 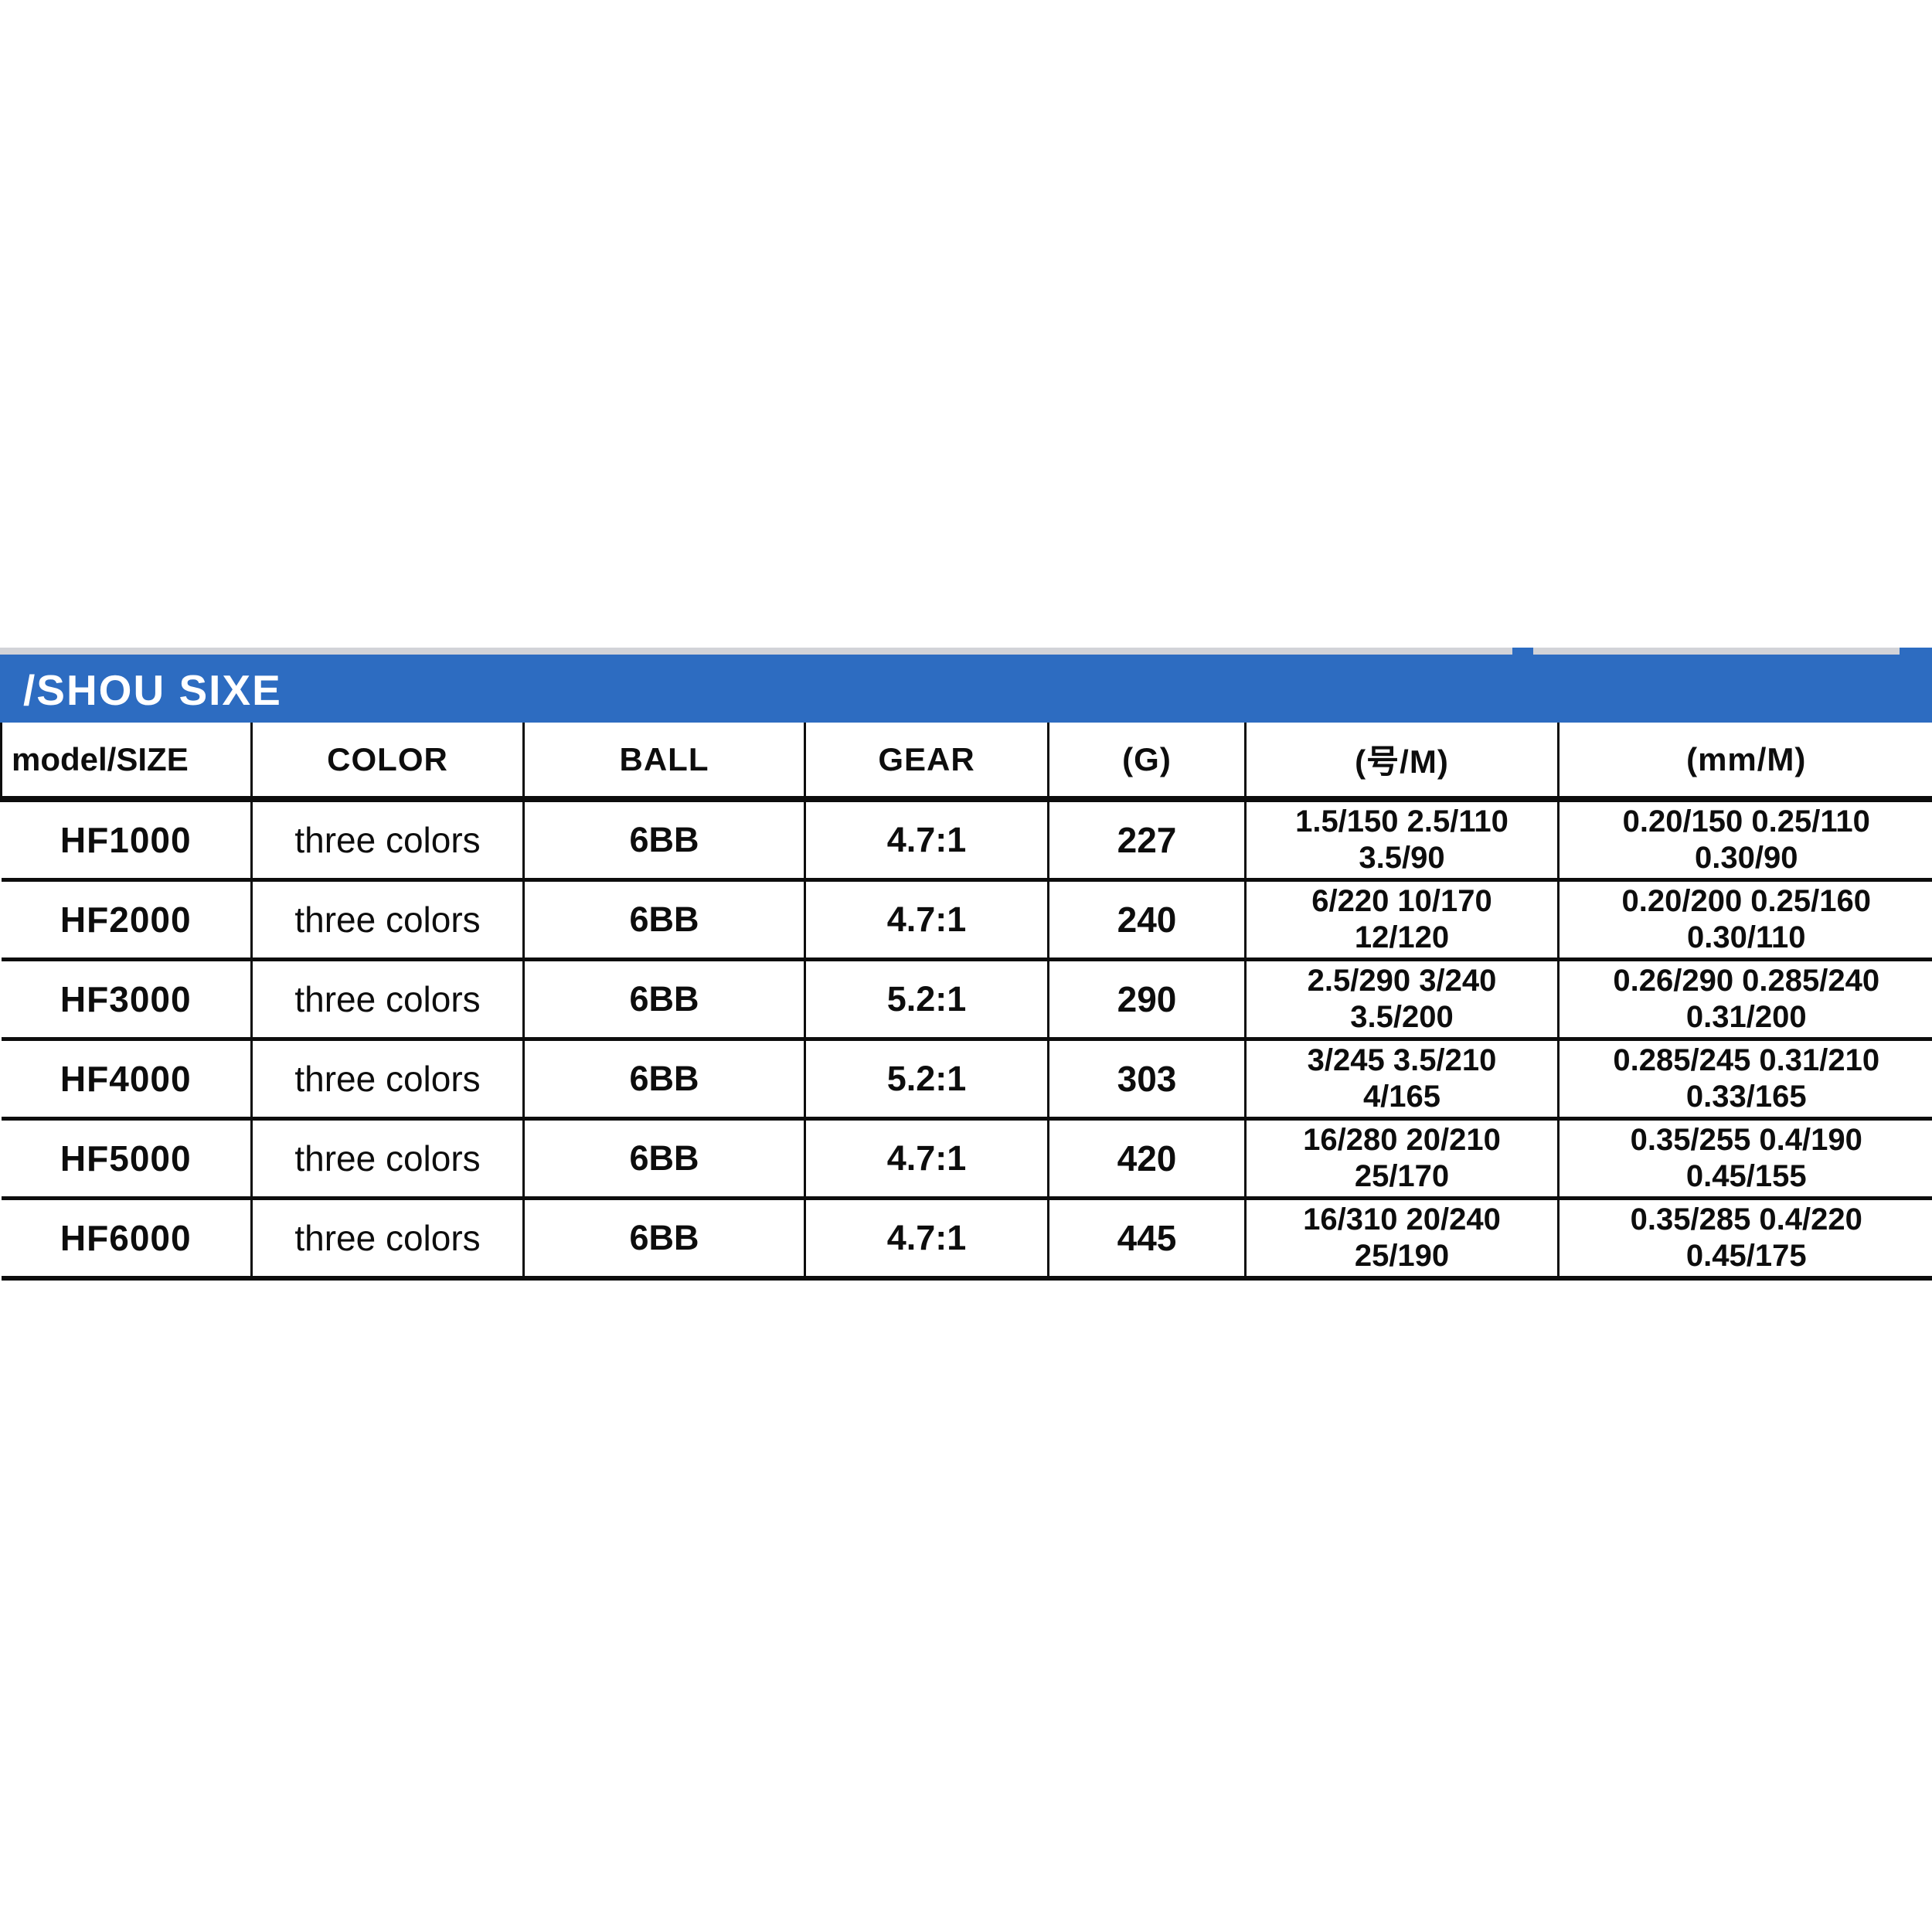 What do you see at coordinates (1403, 1159) in the screenshot?
I see `cell-line-hao-m: 16/280 20/210 25/170` at bounding box center [1403, 1159].